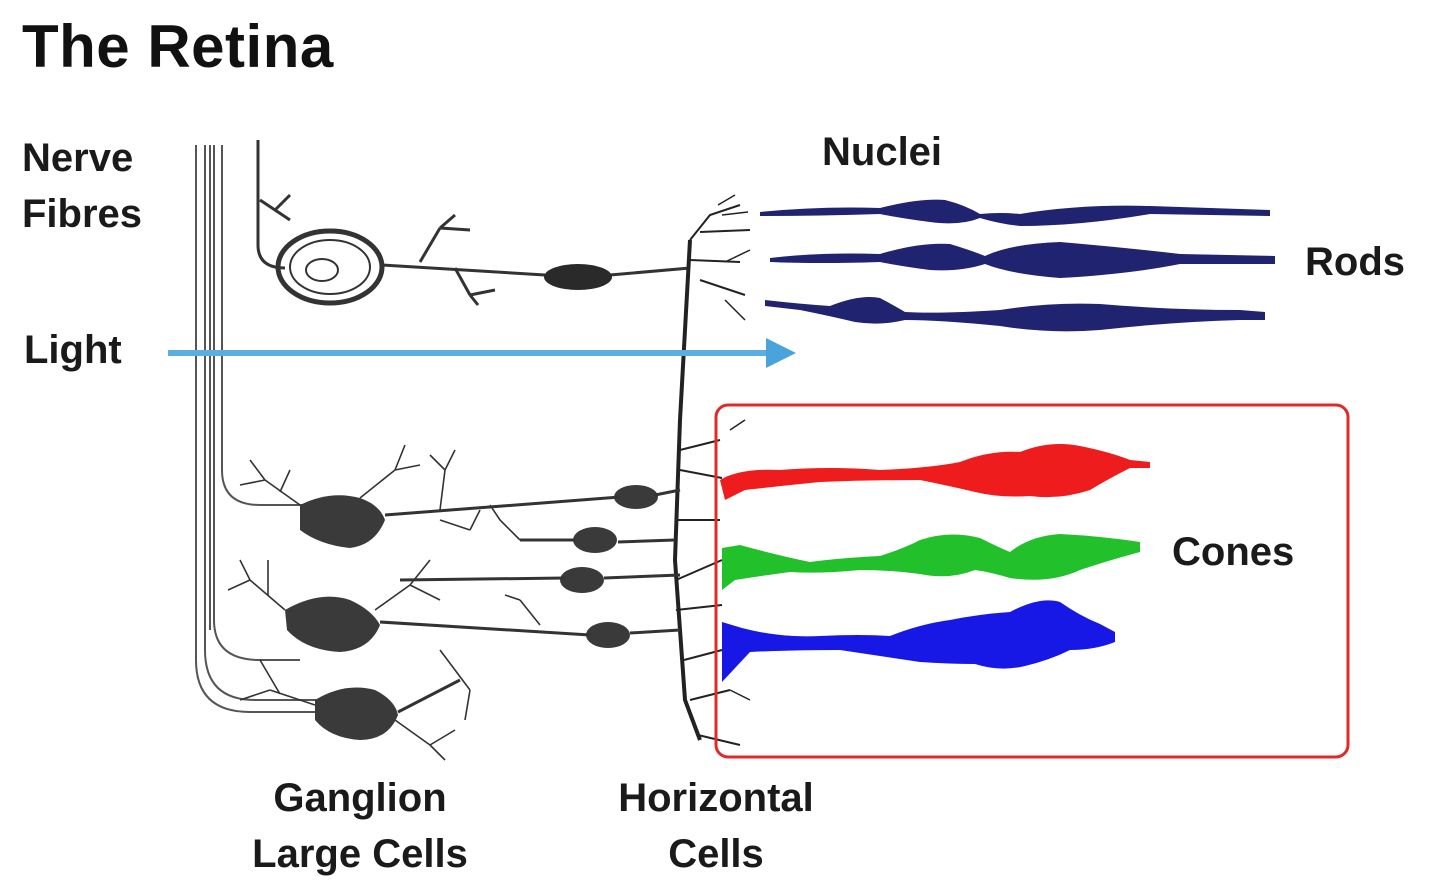 The height and width of the screenshot is (886, 1444). Describe the element at coordinates (711, 470) in the screenshot. I see `horizontal-cell` at that location.